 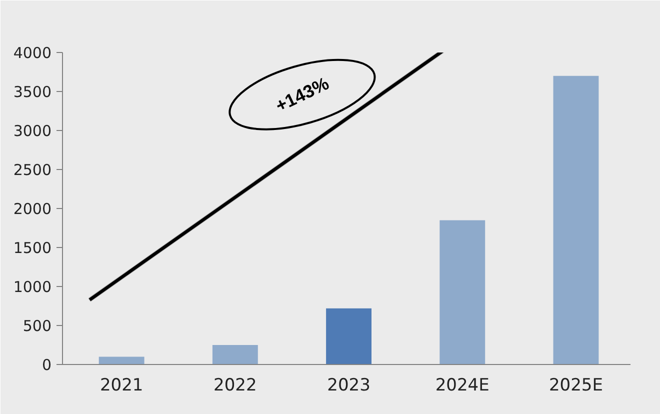 What do you see at coordinates (32, 248) in the screenshot?
I see `y-tick-label: 1500` at bounding box center [32, 248].